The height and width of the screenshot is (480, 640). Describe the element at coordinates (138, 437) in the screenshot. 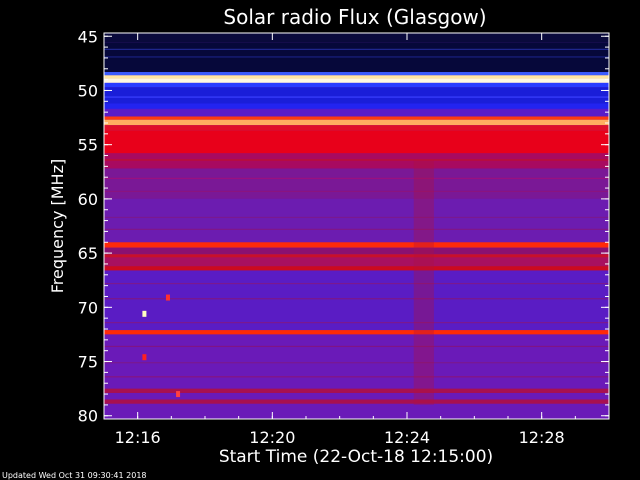

I see `x-tick-label-0: 12:16` at that location.